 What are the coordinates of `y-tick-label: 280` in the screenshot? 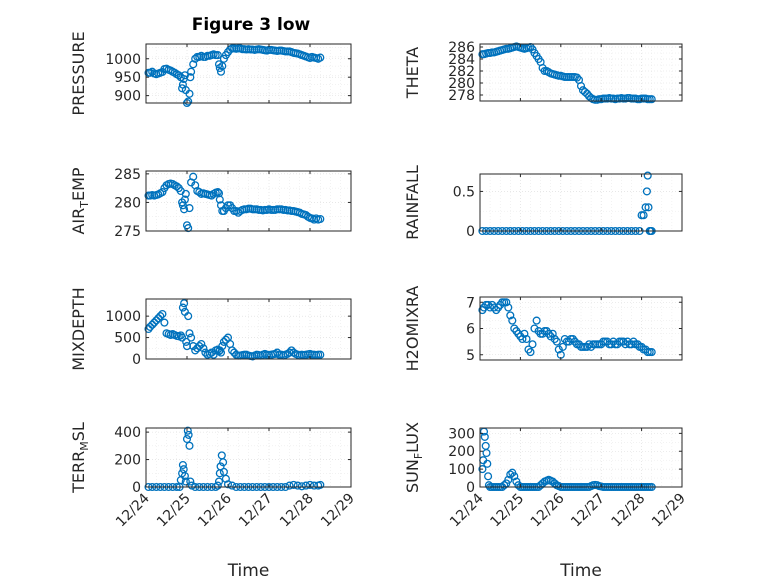 It's located at (127, 203).